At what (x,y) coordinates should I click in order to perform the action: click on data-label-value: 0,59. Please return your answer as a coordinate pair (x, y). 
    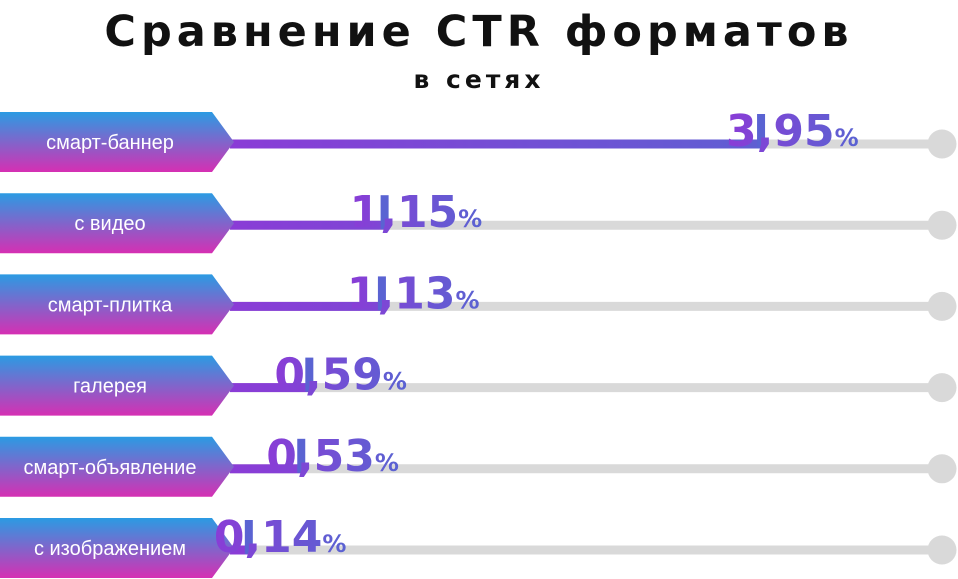
    Looking at the image, I should click on (328, 375).